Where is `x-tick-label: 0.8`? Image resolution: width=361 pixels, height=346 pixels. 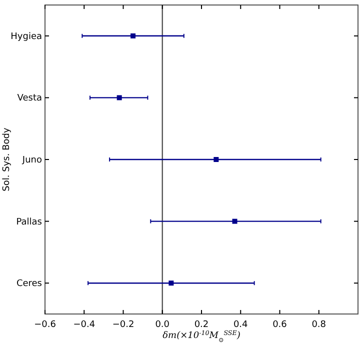
x-tick-label: 0.8 is located at coordinates (319, 325).